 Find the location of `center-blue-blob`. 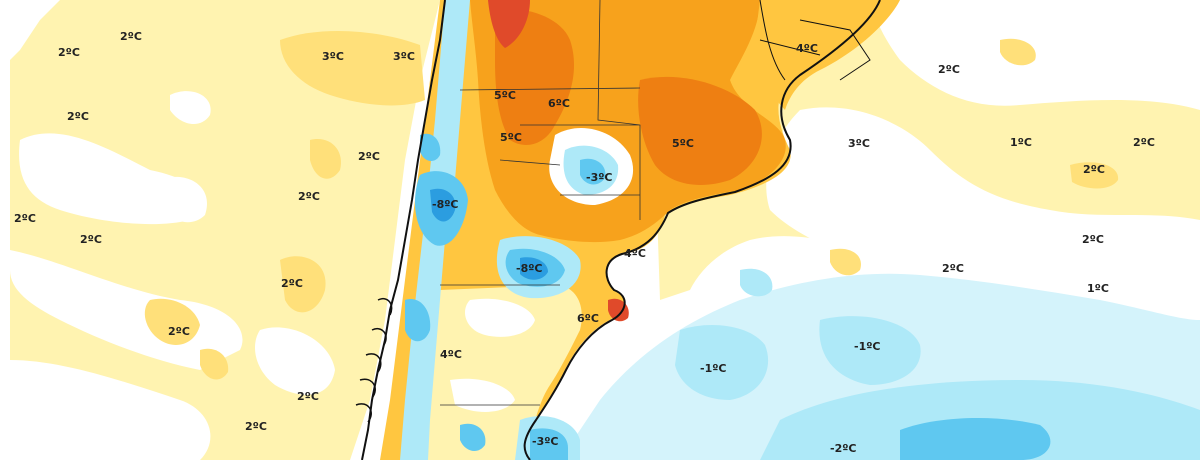

center-blue-blob is located at coordinates (593, 171).